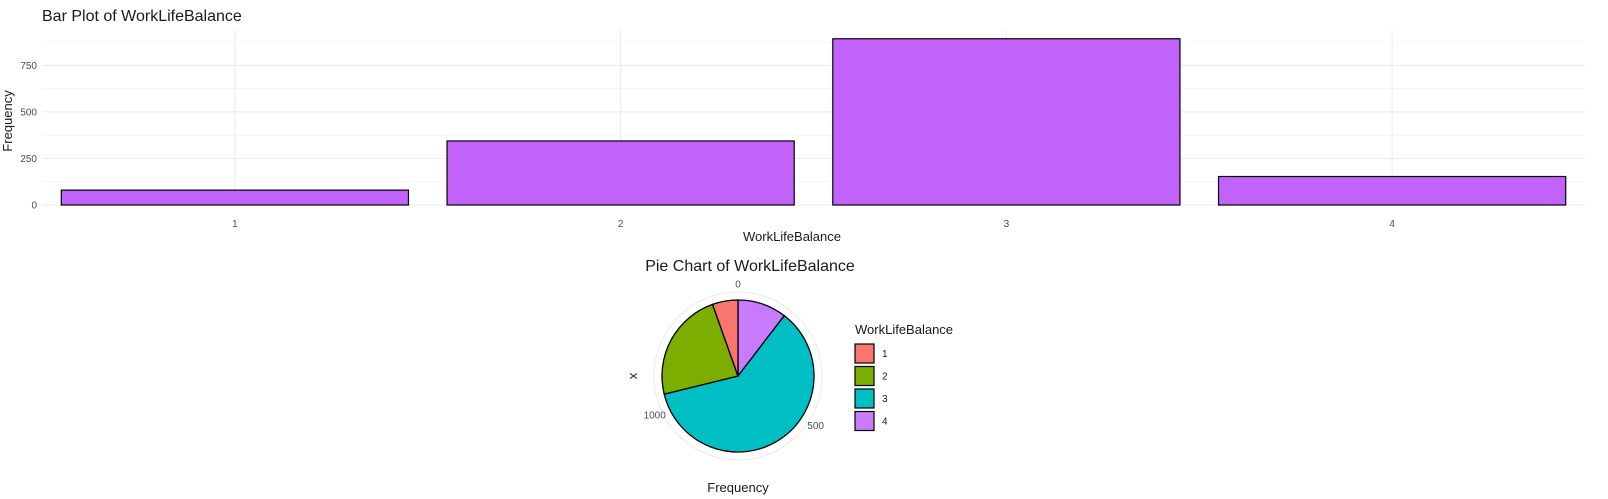 The width and height of the screenshot is (1608, 499). What do you see at coordinates (750, 266) in the screenshot?
I see `pie-chart-title: Pie Chart of WorkLifeBalance` at bounding box center [750, 266].